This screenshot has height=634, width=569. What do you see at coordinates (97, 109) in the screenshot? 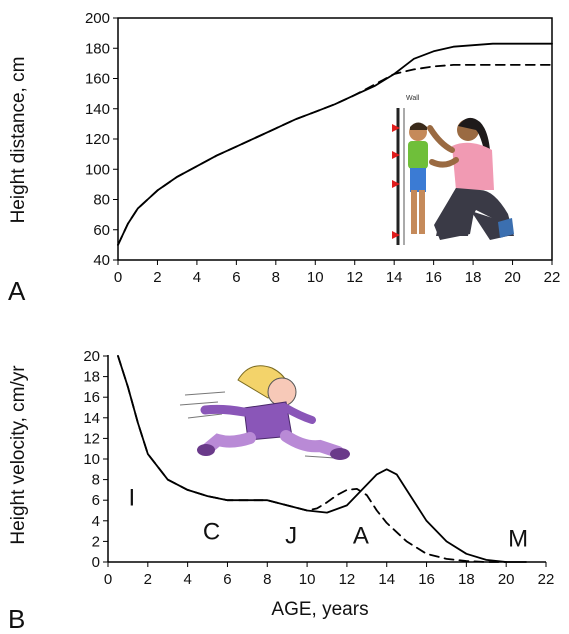
I see `y-tick-label: 140` at bounding box center [97, 109].